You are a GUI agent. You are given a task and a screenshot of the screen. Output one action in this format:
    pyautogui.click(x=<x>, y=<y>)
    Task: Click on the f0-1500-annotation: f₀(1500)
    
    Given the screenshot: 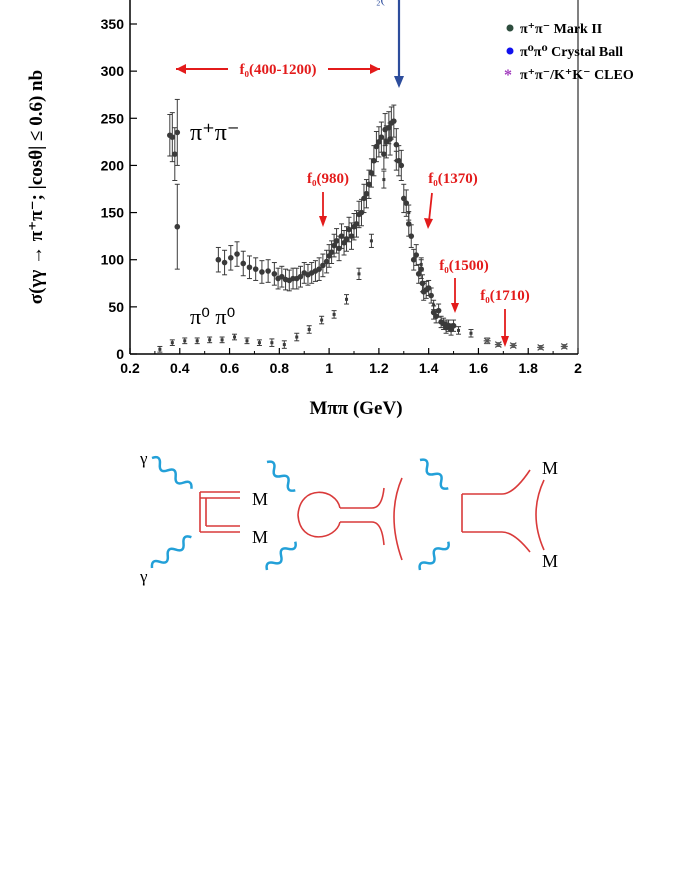 What is the action you would take?
    pyautogui.click(x=464, y=285)
    